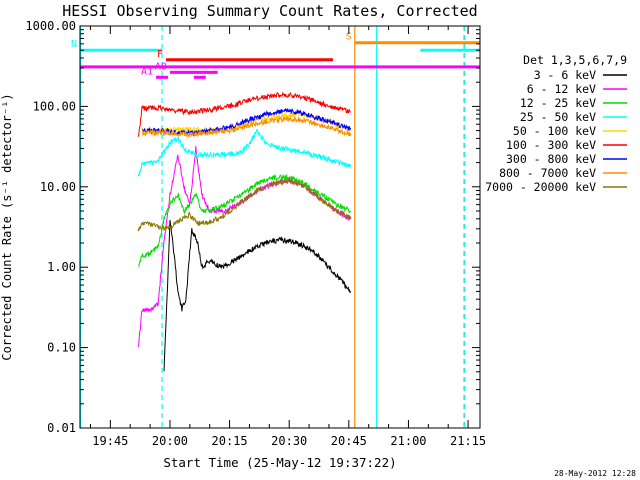  I want to click on x-axis-label: Start Time (25-May-12 19:37:22), so click(279, 462).